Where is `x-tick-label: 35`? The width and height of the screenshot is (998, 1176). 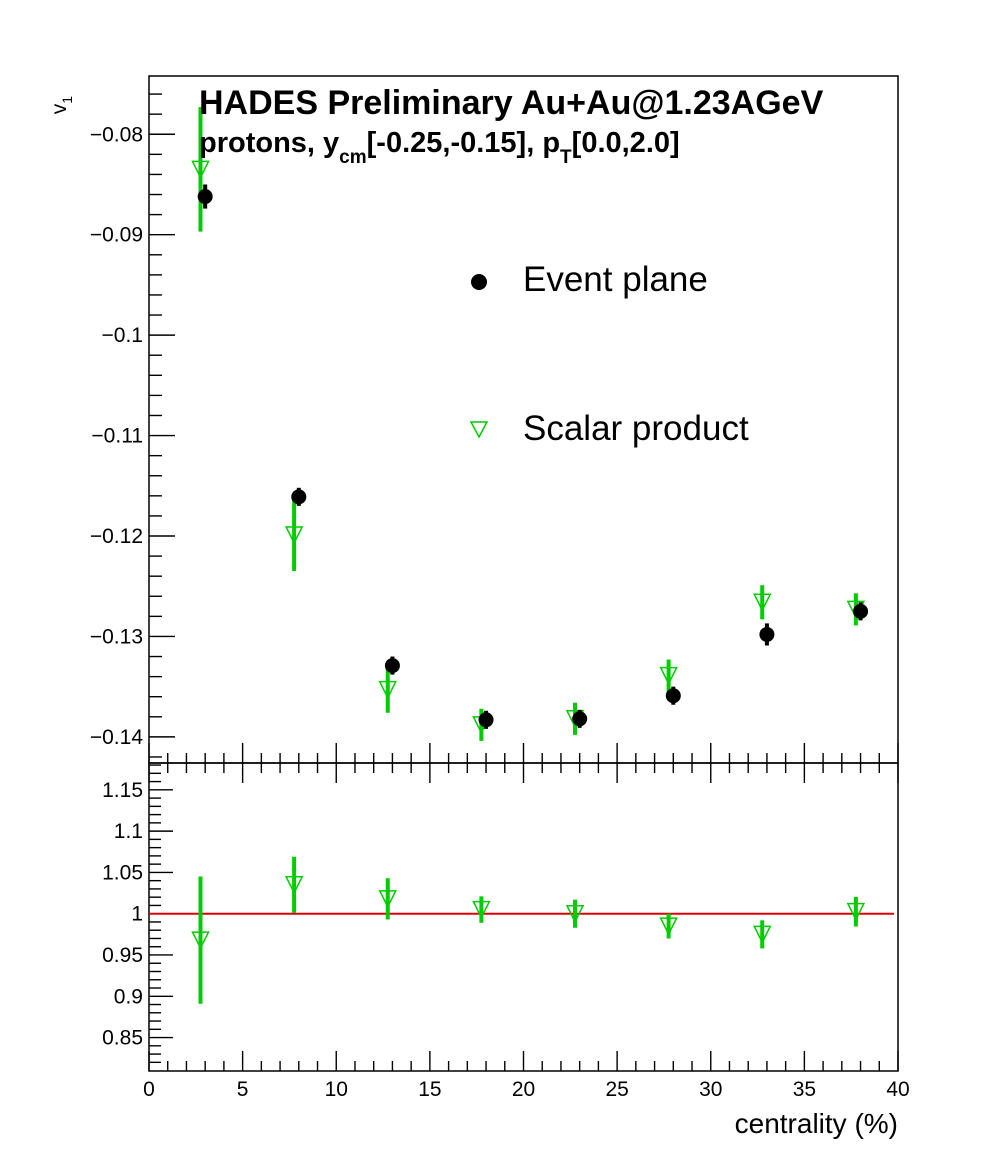
x-tick-label: 35 is located at coordinates (804, 1089).